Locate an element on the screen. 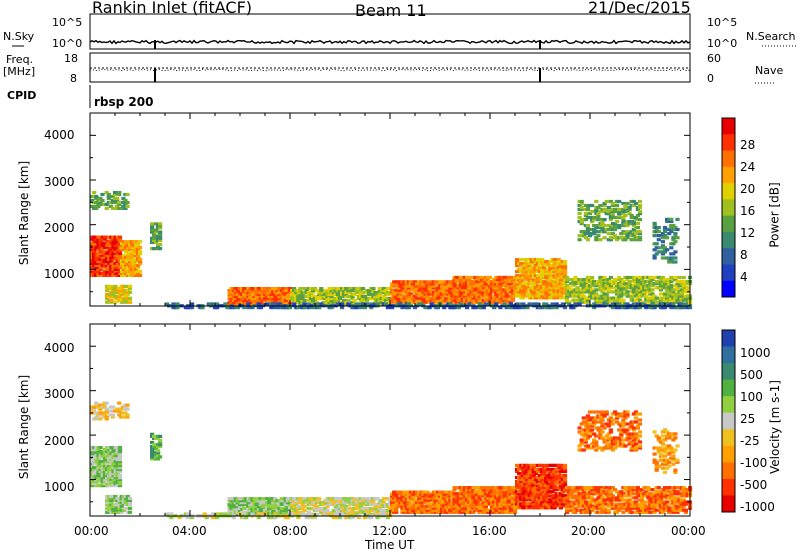 The width and height of the screenshot is (800, 554). freq-label: Freq. is located at coordinates (20, 59).